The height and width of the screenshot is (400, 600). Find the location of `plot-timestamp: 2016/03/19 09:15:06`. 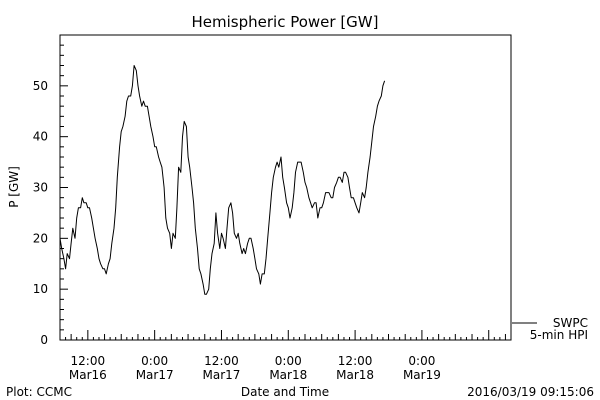

plot-timestamp: 2016/03/19 09:15:06 is located at coordinates (530, 392).